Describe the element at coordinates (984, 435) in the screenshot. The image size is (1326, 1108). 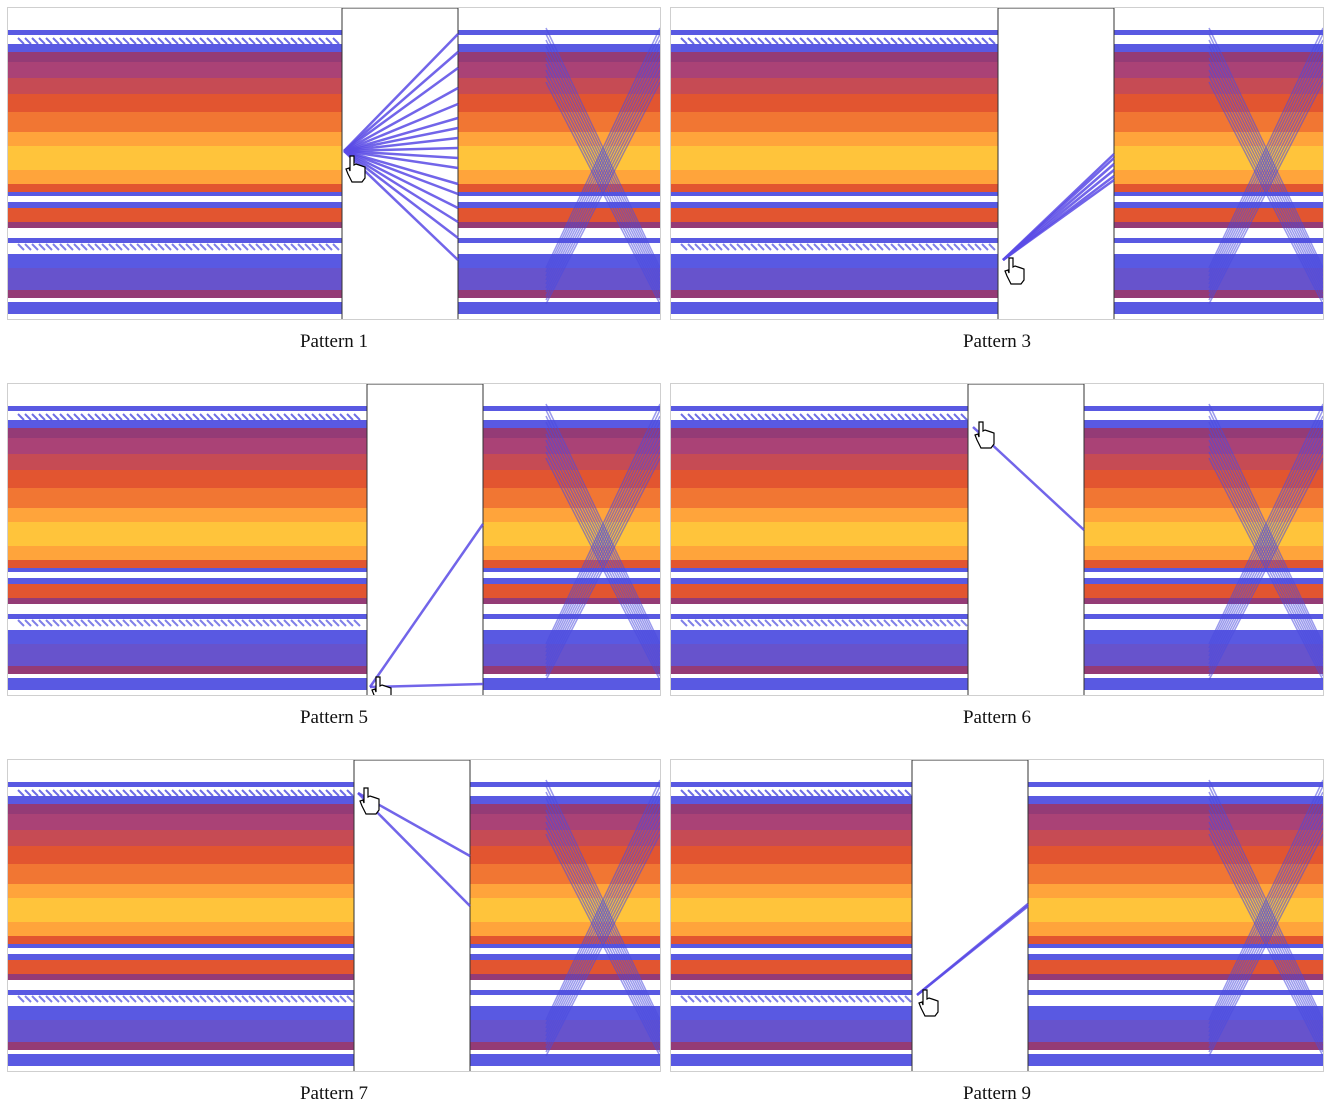
I see `hand-pointer-icon` at that location.